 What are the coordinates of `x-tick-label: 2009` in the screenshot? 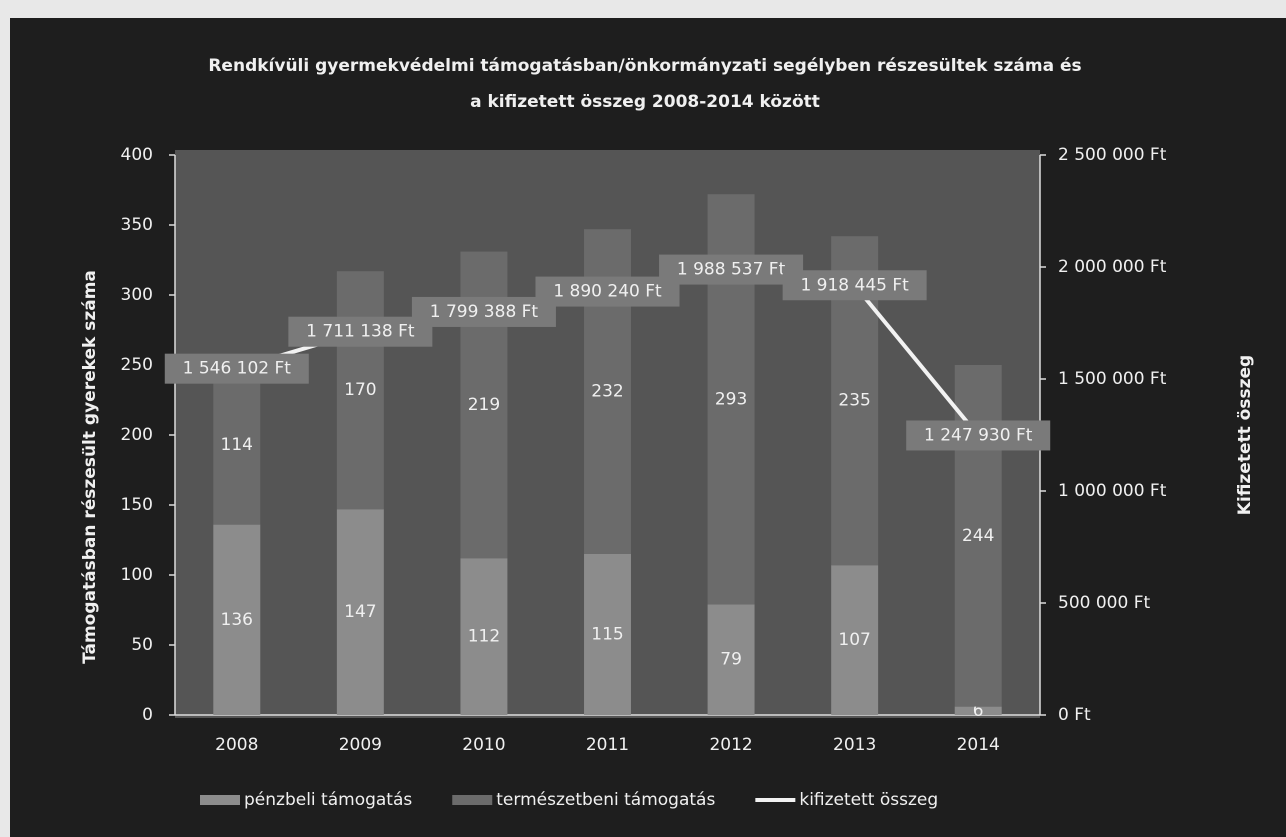 It's located at (360, 745).